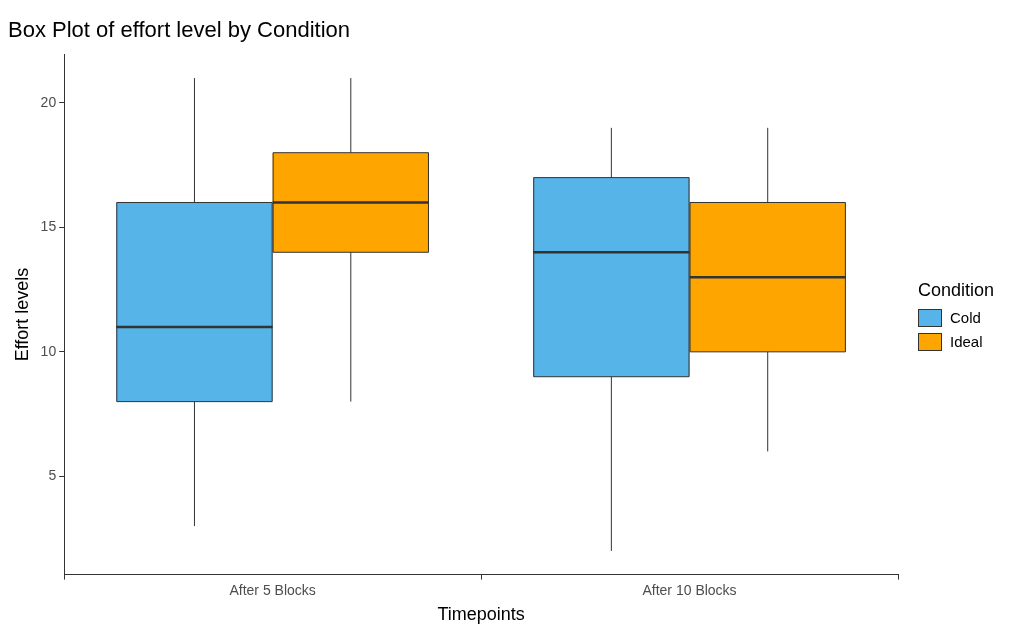 The image size is (1028, 639). Describe the element at coordinates (965, 317) in the screenshot. I see `legend-label: Cold` at that location.